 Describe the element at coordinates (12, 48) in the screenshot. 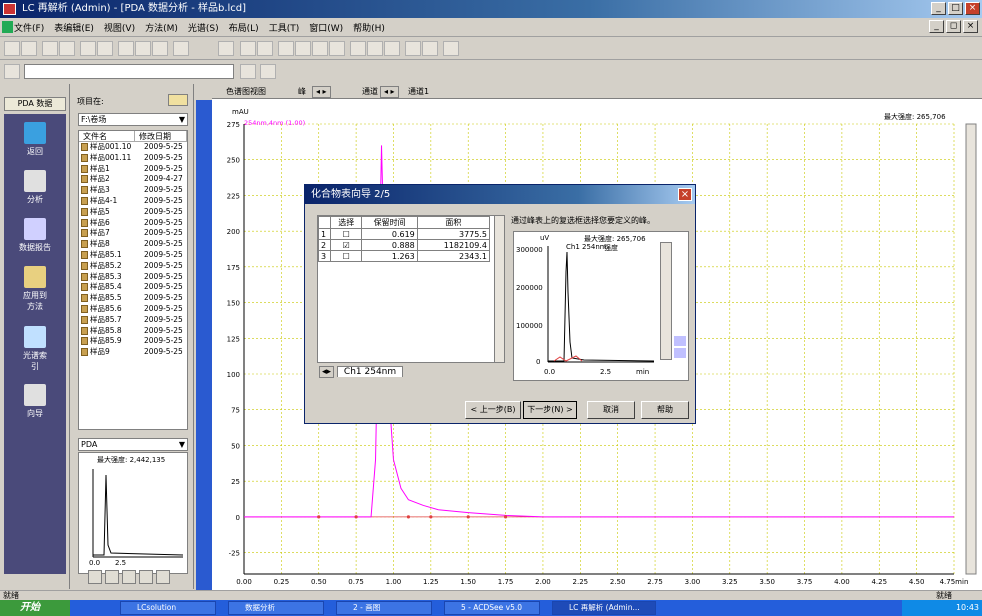

I see `open-icon` at that location.